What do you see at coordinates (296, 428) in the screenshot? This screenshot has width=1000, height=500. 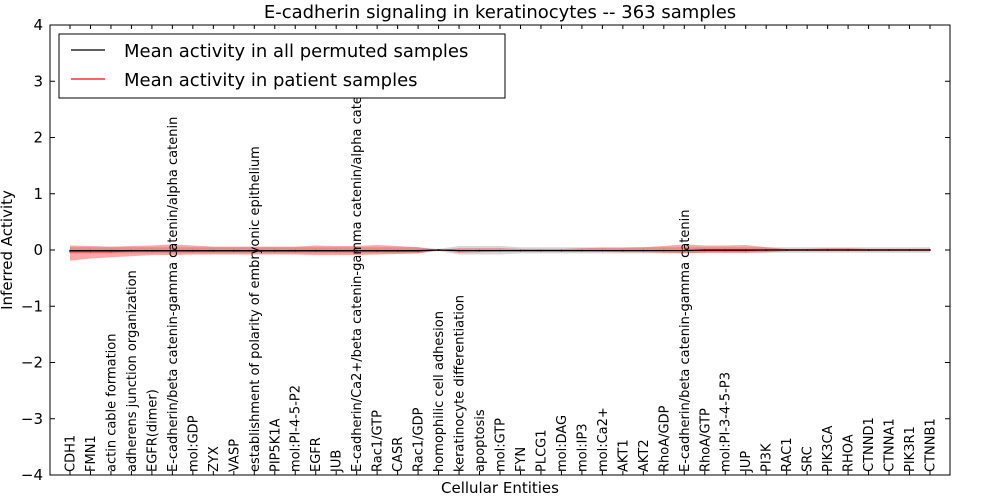 I see `x-tick-label: mol:PI-4-5-P2` at bounding box center [296, 428].